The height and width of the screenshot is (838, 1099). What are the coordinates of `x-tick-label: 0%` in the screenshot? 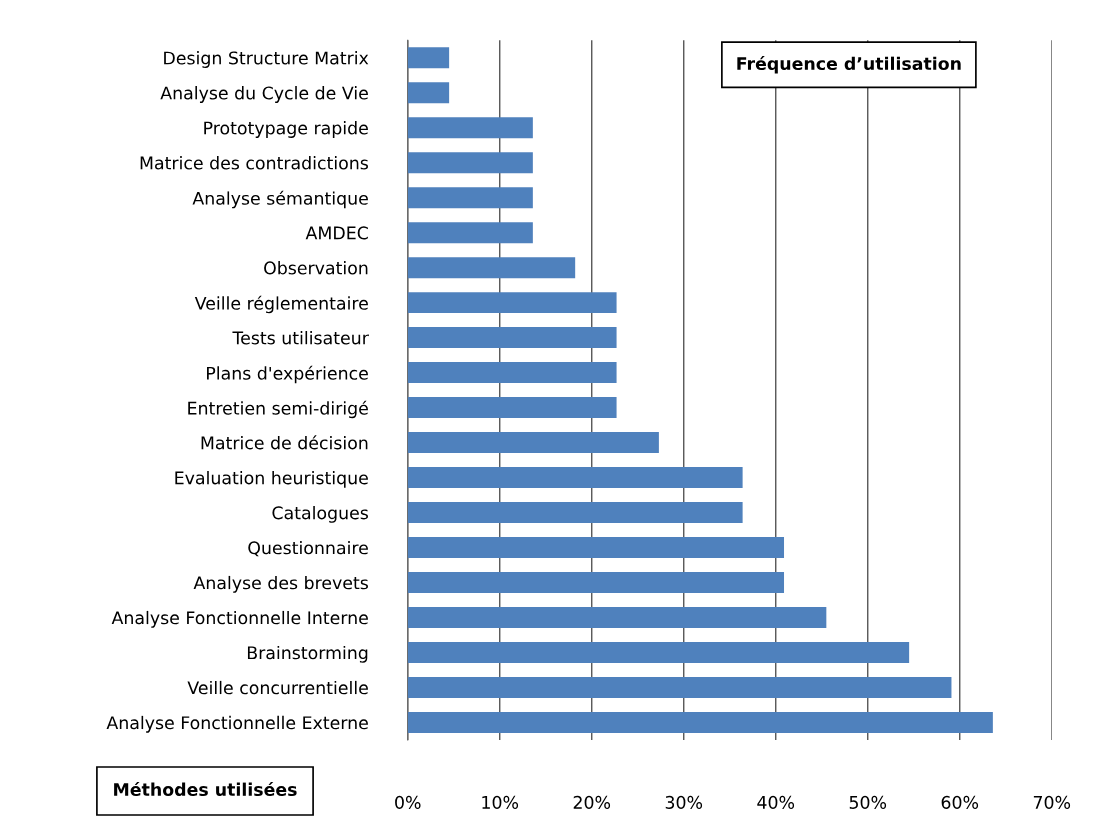 It's located at (408, 802).